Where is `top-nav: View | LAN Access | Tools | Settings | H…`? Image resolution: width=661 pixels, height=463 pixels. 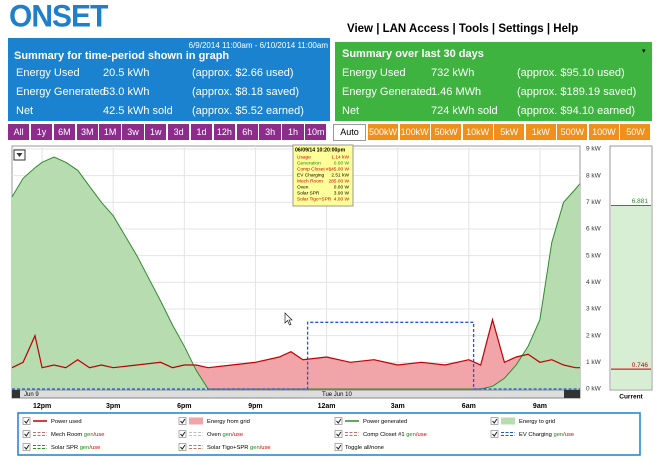
top-nav: View | LAN Access | Tools | Settings | H… is located at coordinates (463, 29).